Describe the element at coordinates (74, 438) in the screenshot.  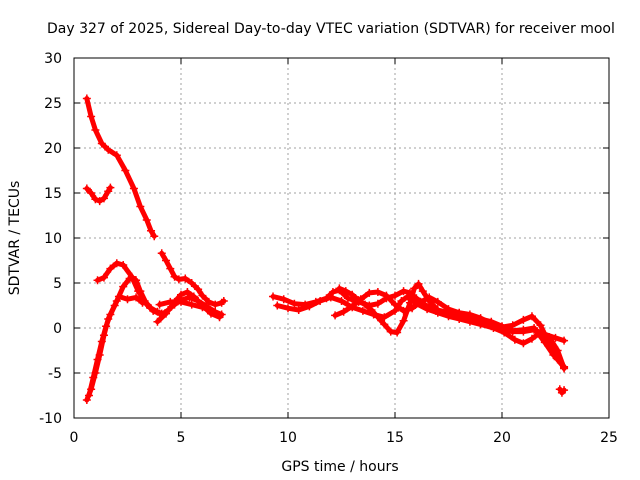
I see `x-tick-label: 0` at that location.